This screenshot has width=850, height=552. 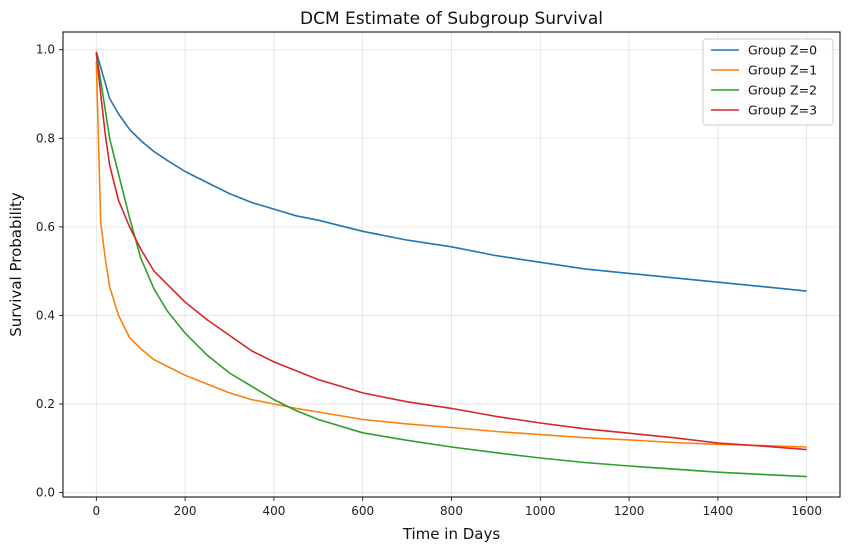 I want to click on y-tick-label: 0.6, so click(x=45, y=227).